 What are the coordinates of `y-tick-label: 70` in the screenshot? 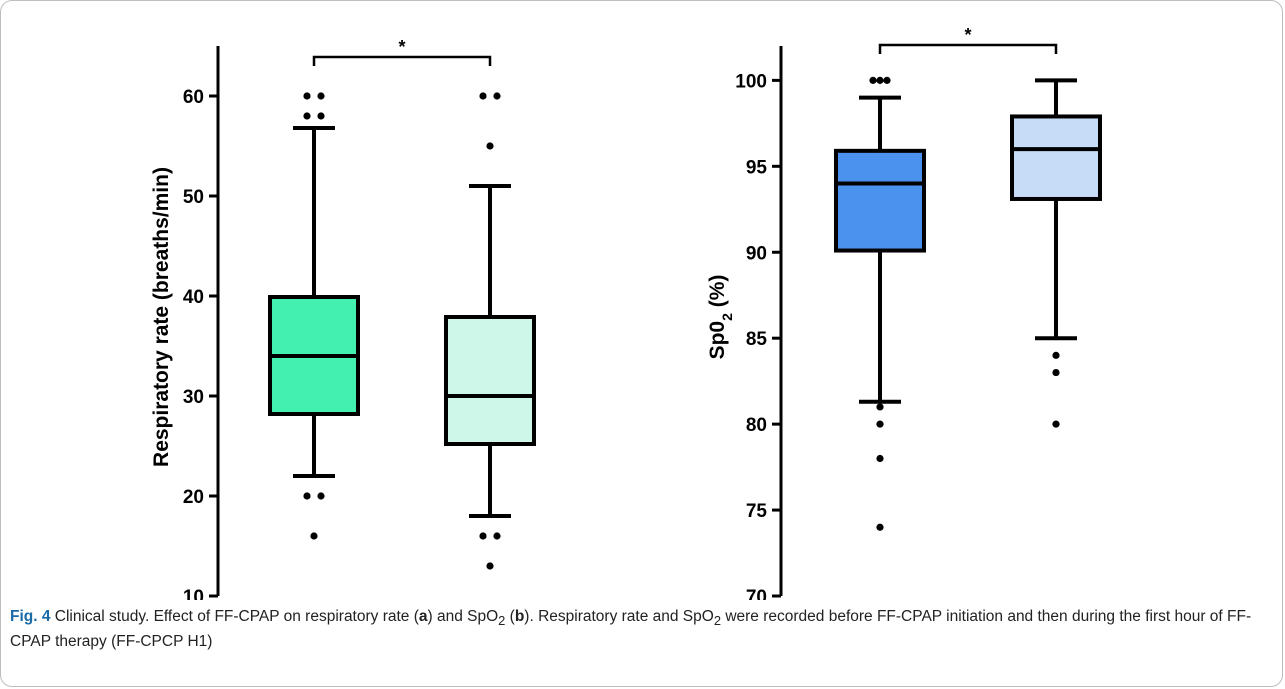 It's located at (756, 593).